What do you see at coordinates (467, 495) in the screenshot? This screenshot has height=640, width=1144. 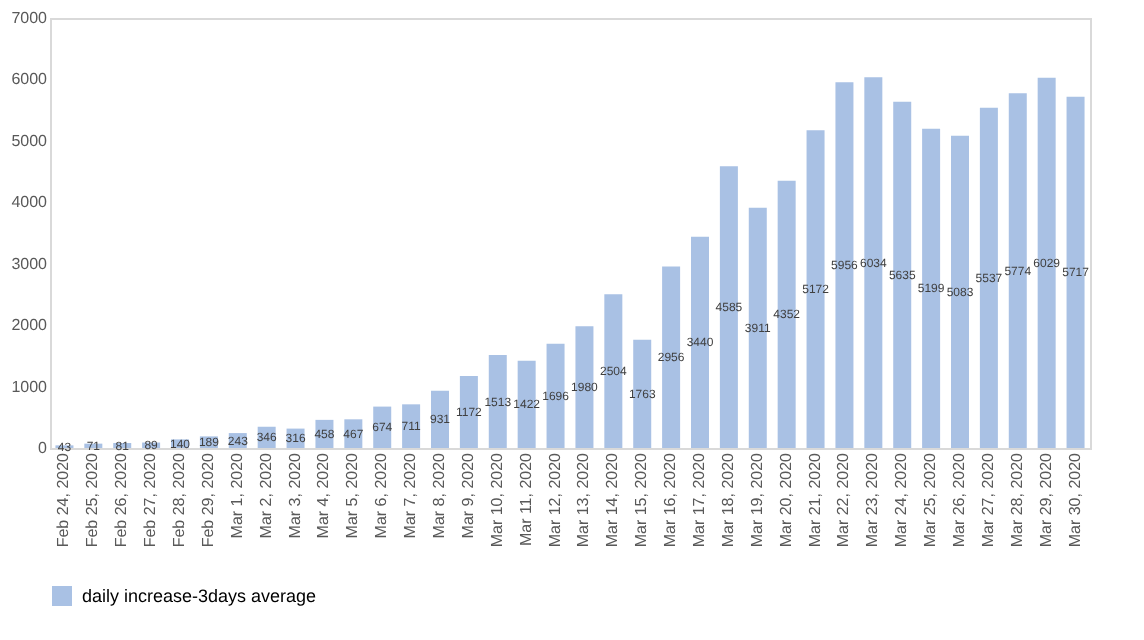 I see `x-tick-label: Mar 9, 2020` at bounding box center [467, 495].